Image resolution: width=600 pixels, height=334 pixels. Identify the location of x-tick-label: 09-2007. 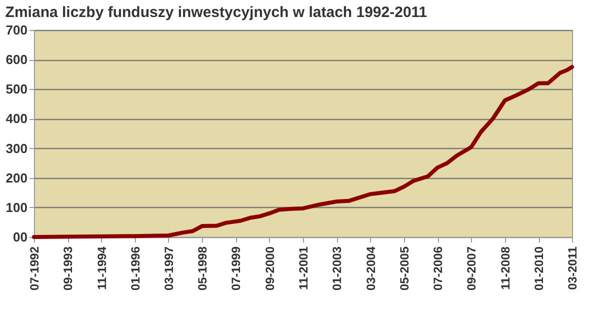
(471, 268).